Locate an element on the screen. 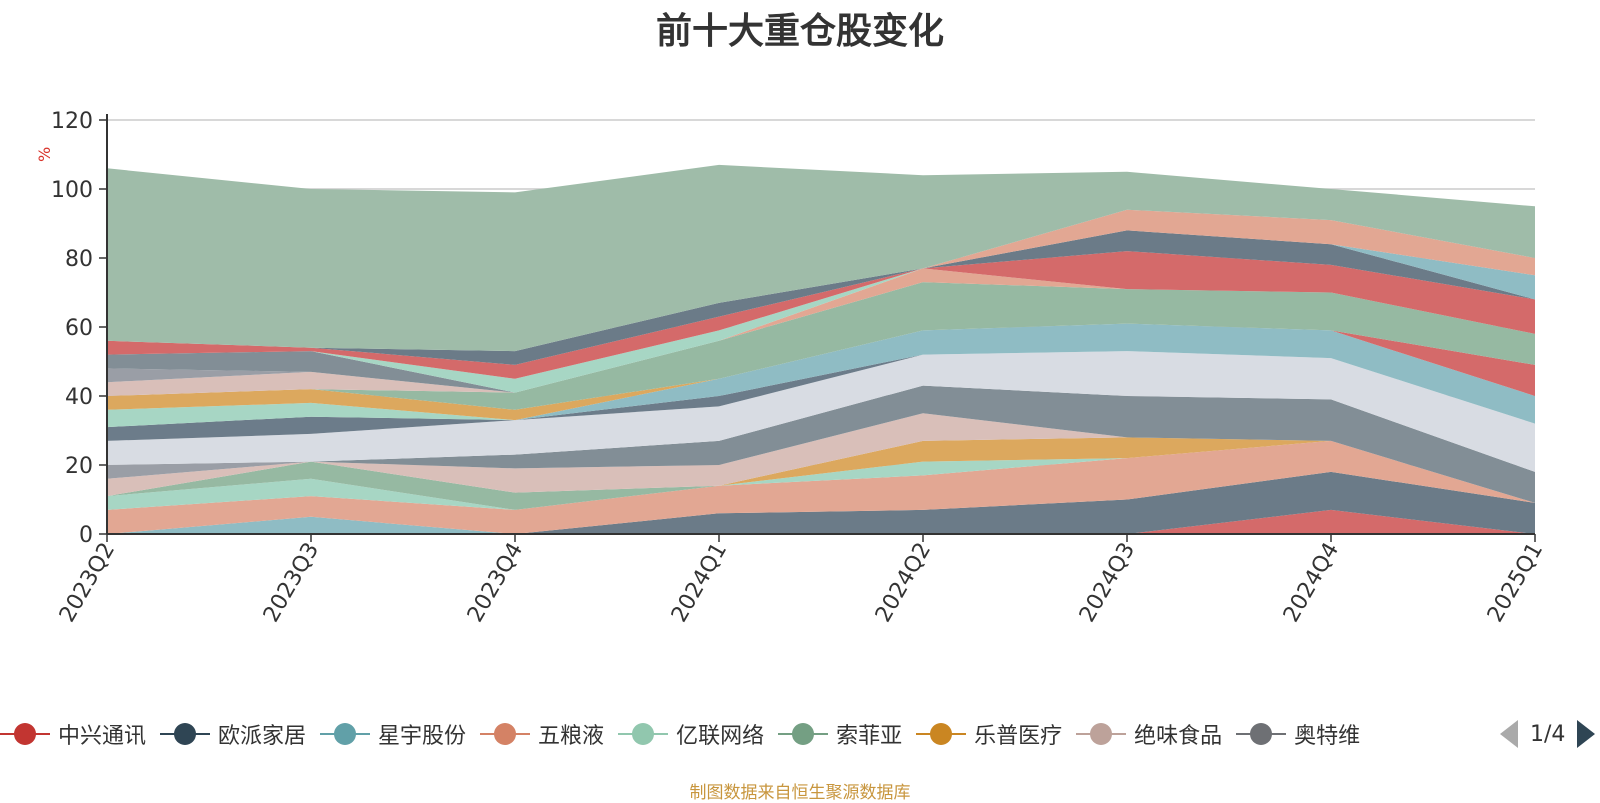 This screenshot has width=1600, height=803. y-tick-label: 40 is located at coordinates (79, 397).